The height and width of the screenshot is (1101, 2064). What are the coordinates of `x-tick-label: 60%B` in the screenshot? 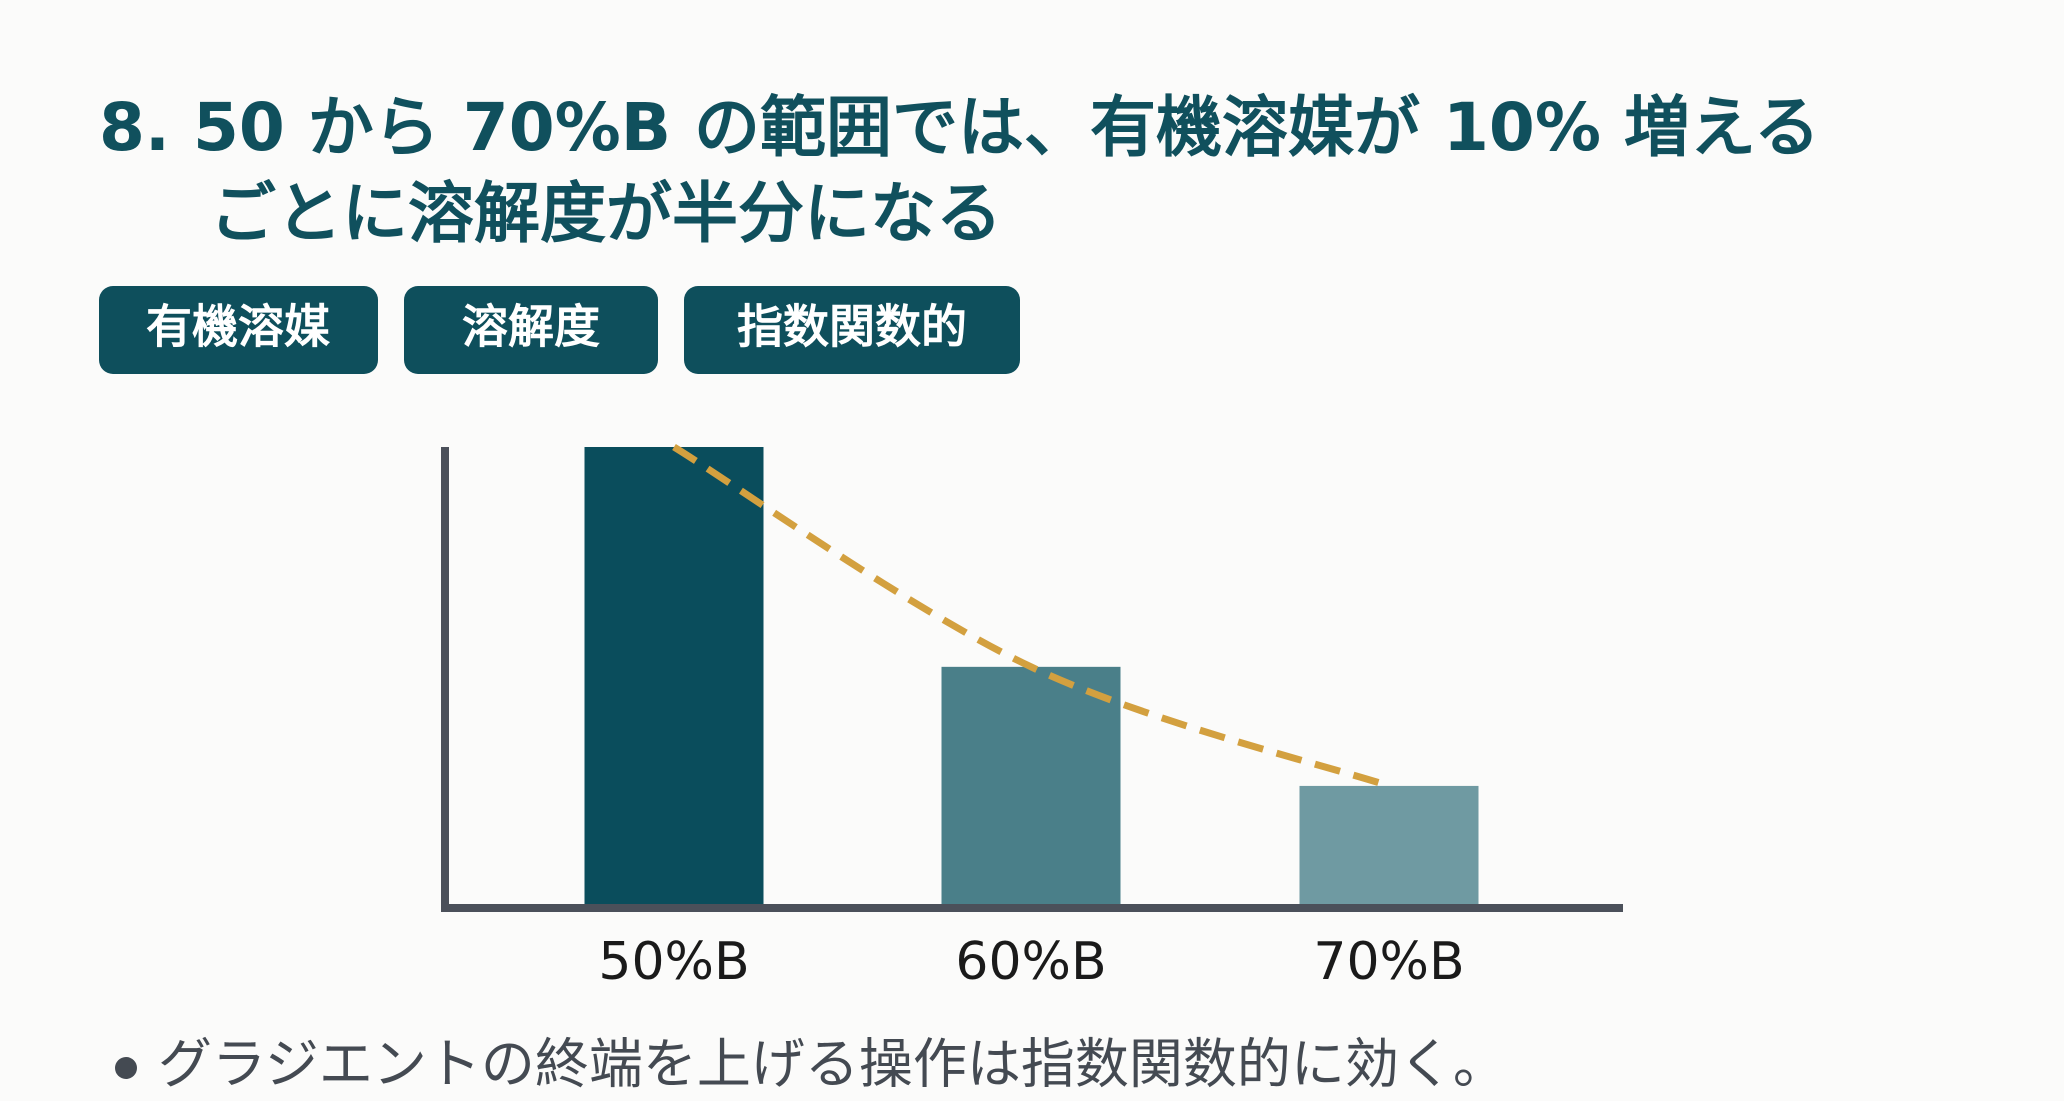 It's located at (1030, 962).